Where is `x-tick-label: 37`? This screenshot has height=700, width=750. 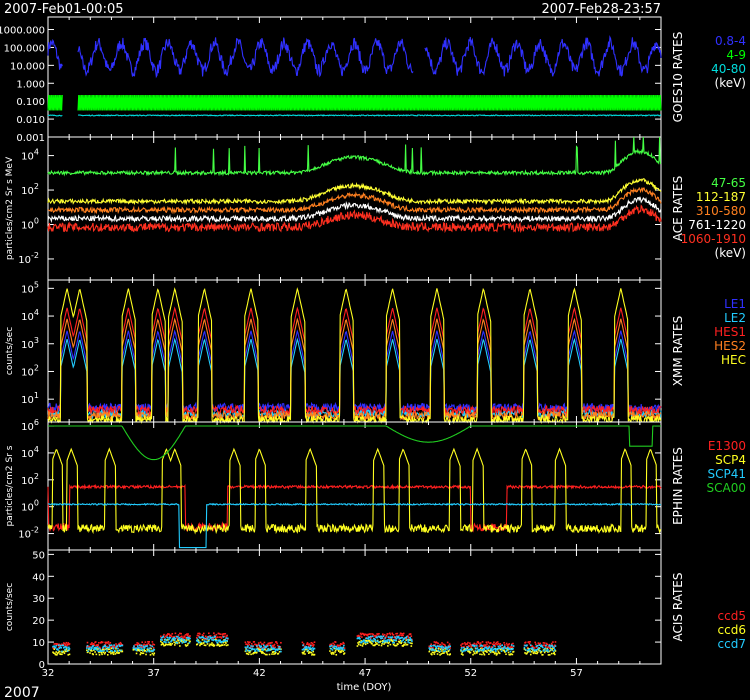
x-tick-label: 37 is located at coordinates (153, 673).